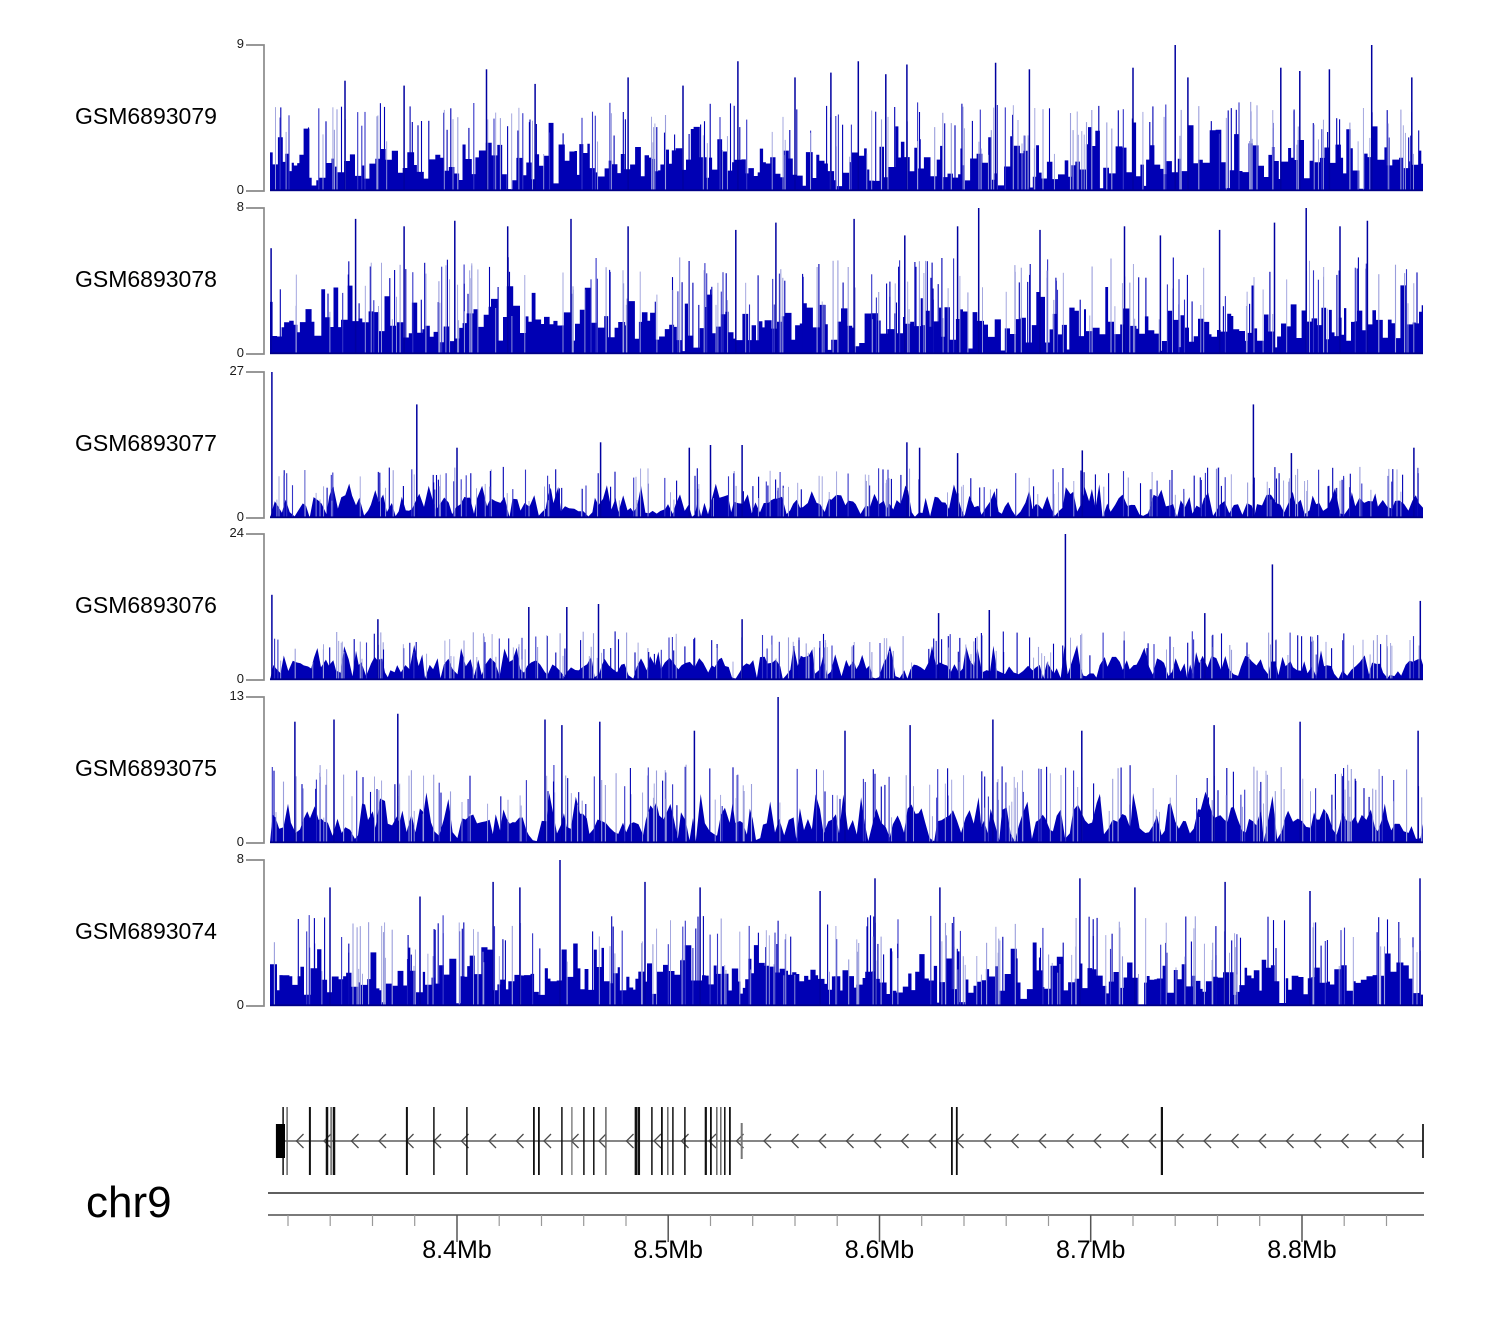 The height and width of the screenshot is (1320, 1500). Describe the element at coordinates (129, 1202) in the screenshot. I see `chromosome-label: chr9` at that location.